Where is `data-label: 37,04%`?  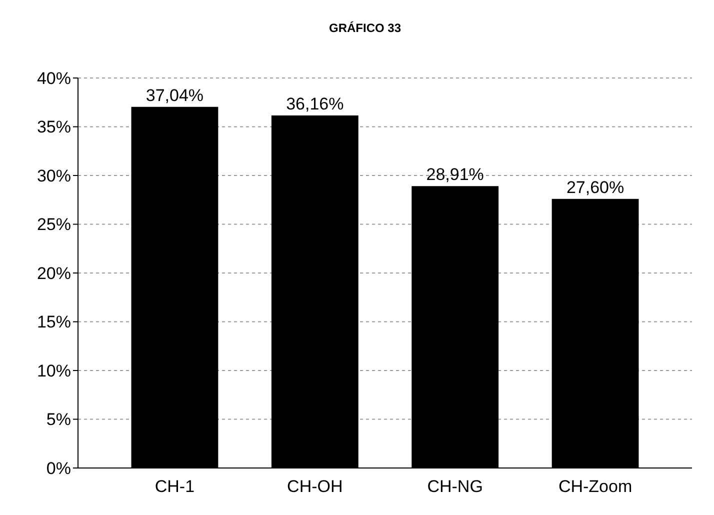 data-label: 37,04% is located at coordinates (175, 95).